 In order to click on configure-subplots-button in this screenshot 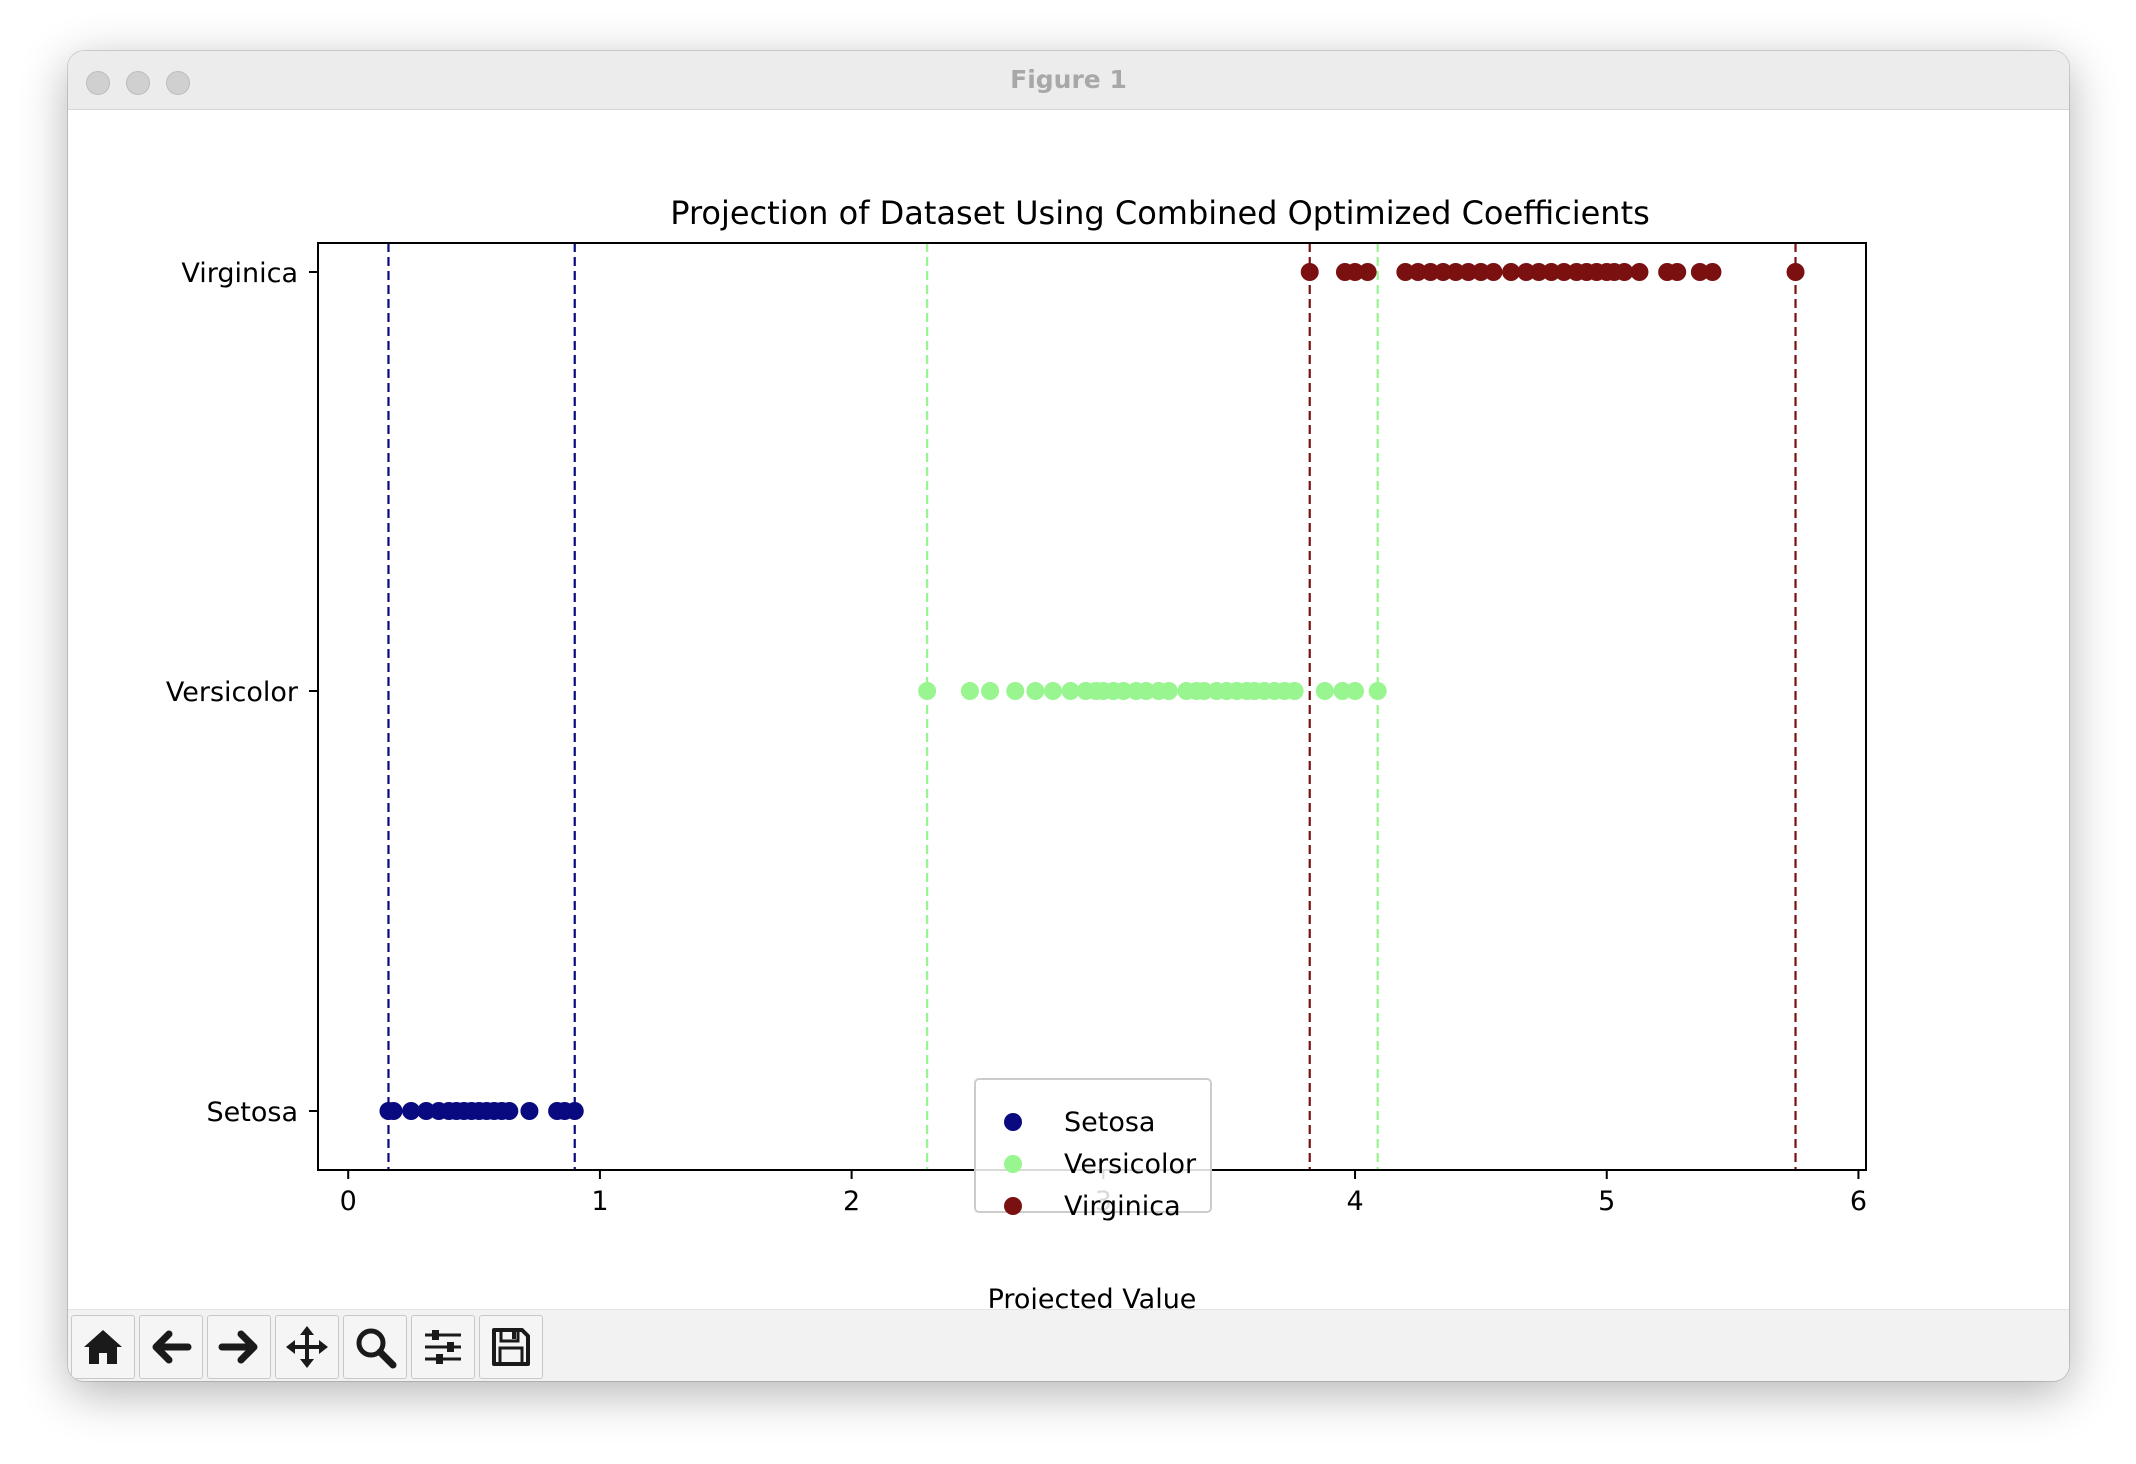, I will do `click(443, 1347)`.